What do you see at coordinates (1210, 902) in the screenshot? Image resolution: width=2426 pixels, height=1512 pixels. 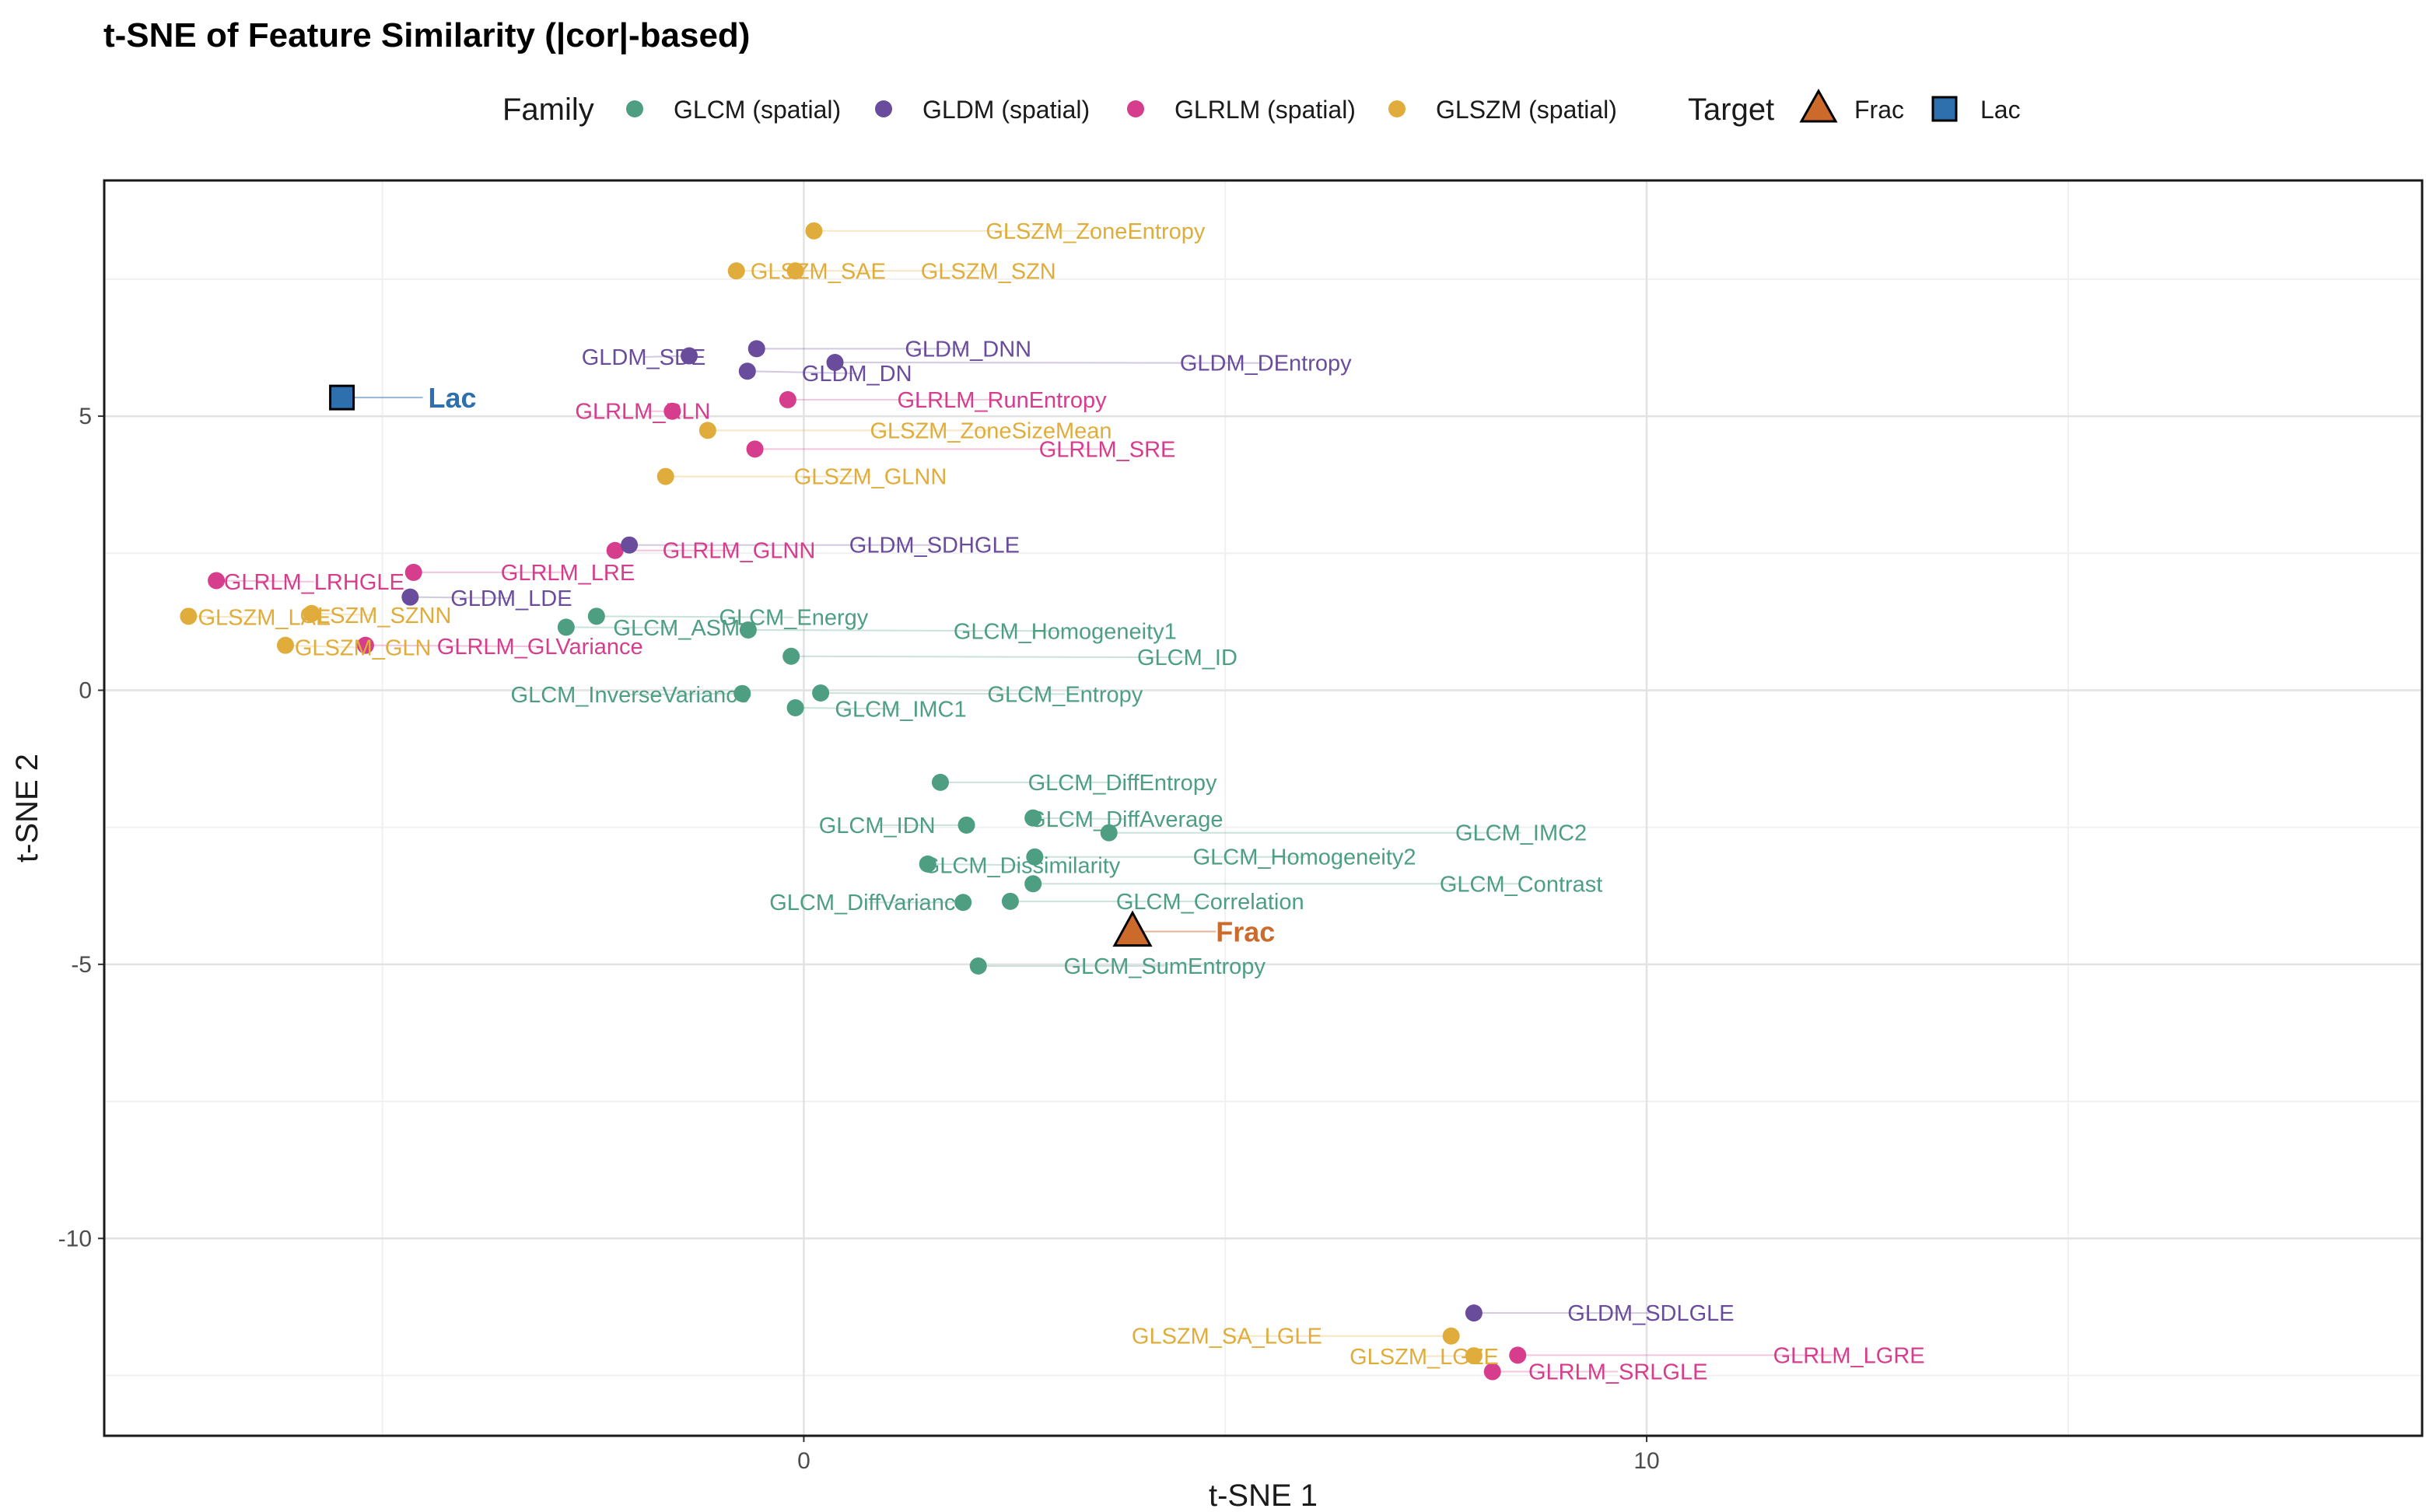 I see `label-glcm-correlation: GLCM_Correlation` at bounding box center [1210, 902].